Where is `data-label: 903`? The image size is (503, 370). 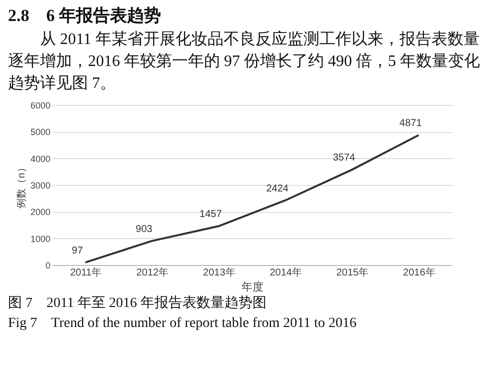 data-label: 903 is located at coordinates (144, 229).